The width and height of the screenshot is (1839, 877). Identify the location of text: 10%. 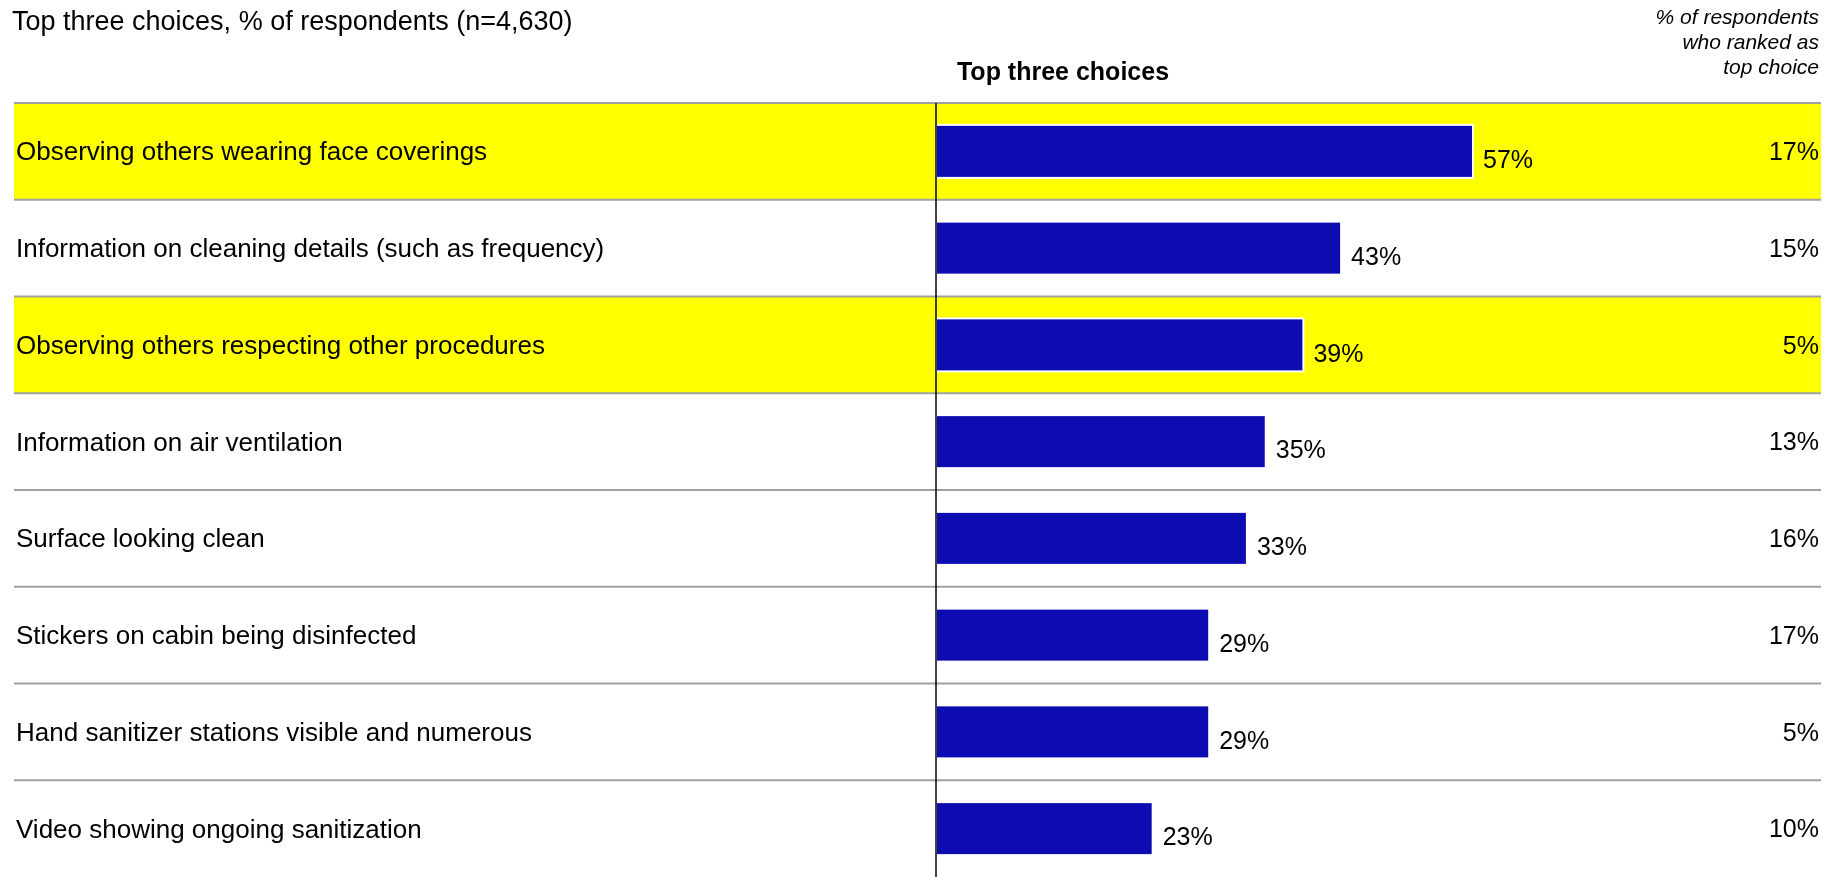
(1793, 828).